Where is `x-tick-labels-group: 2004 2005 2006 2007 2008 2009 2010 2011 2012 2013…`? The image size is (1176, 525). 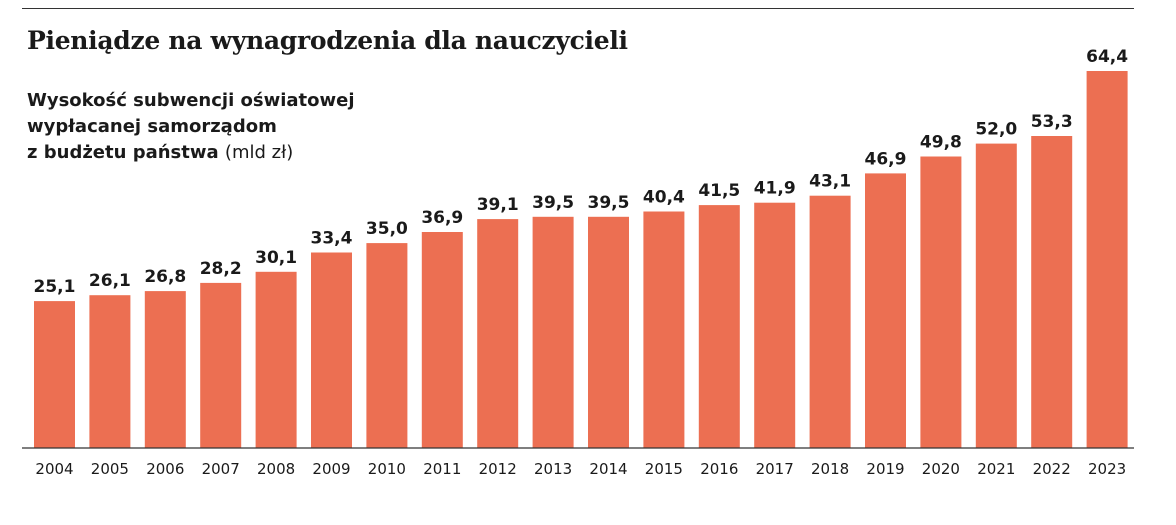
x-tick-labels-group: 2004 2005 2006 2007 2008 2009 2010 2011 2012 2013… is located at coordinates (580, 469).